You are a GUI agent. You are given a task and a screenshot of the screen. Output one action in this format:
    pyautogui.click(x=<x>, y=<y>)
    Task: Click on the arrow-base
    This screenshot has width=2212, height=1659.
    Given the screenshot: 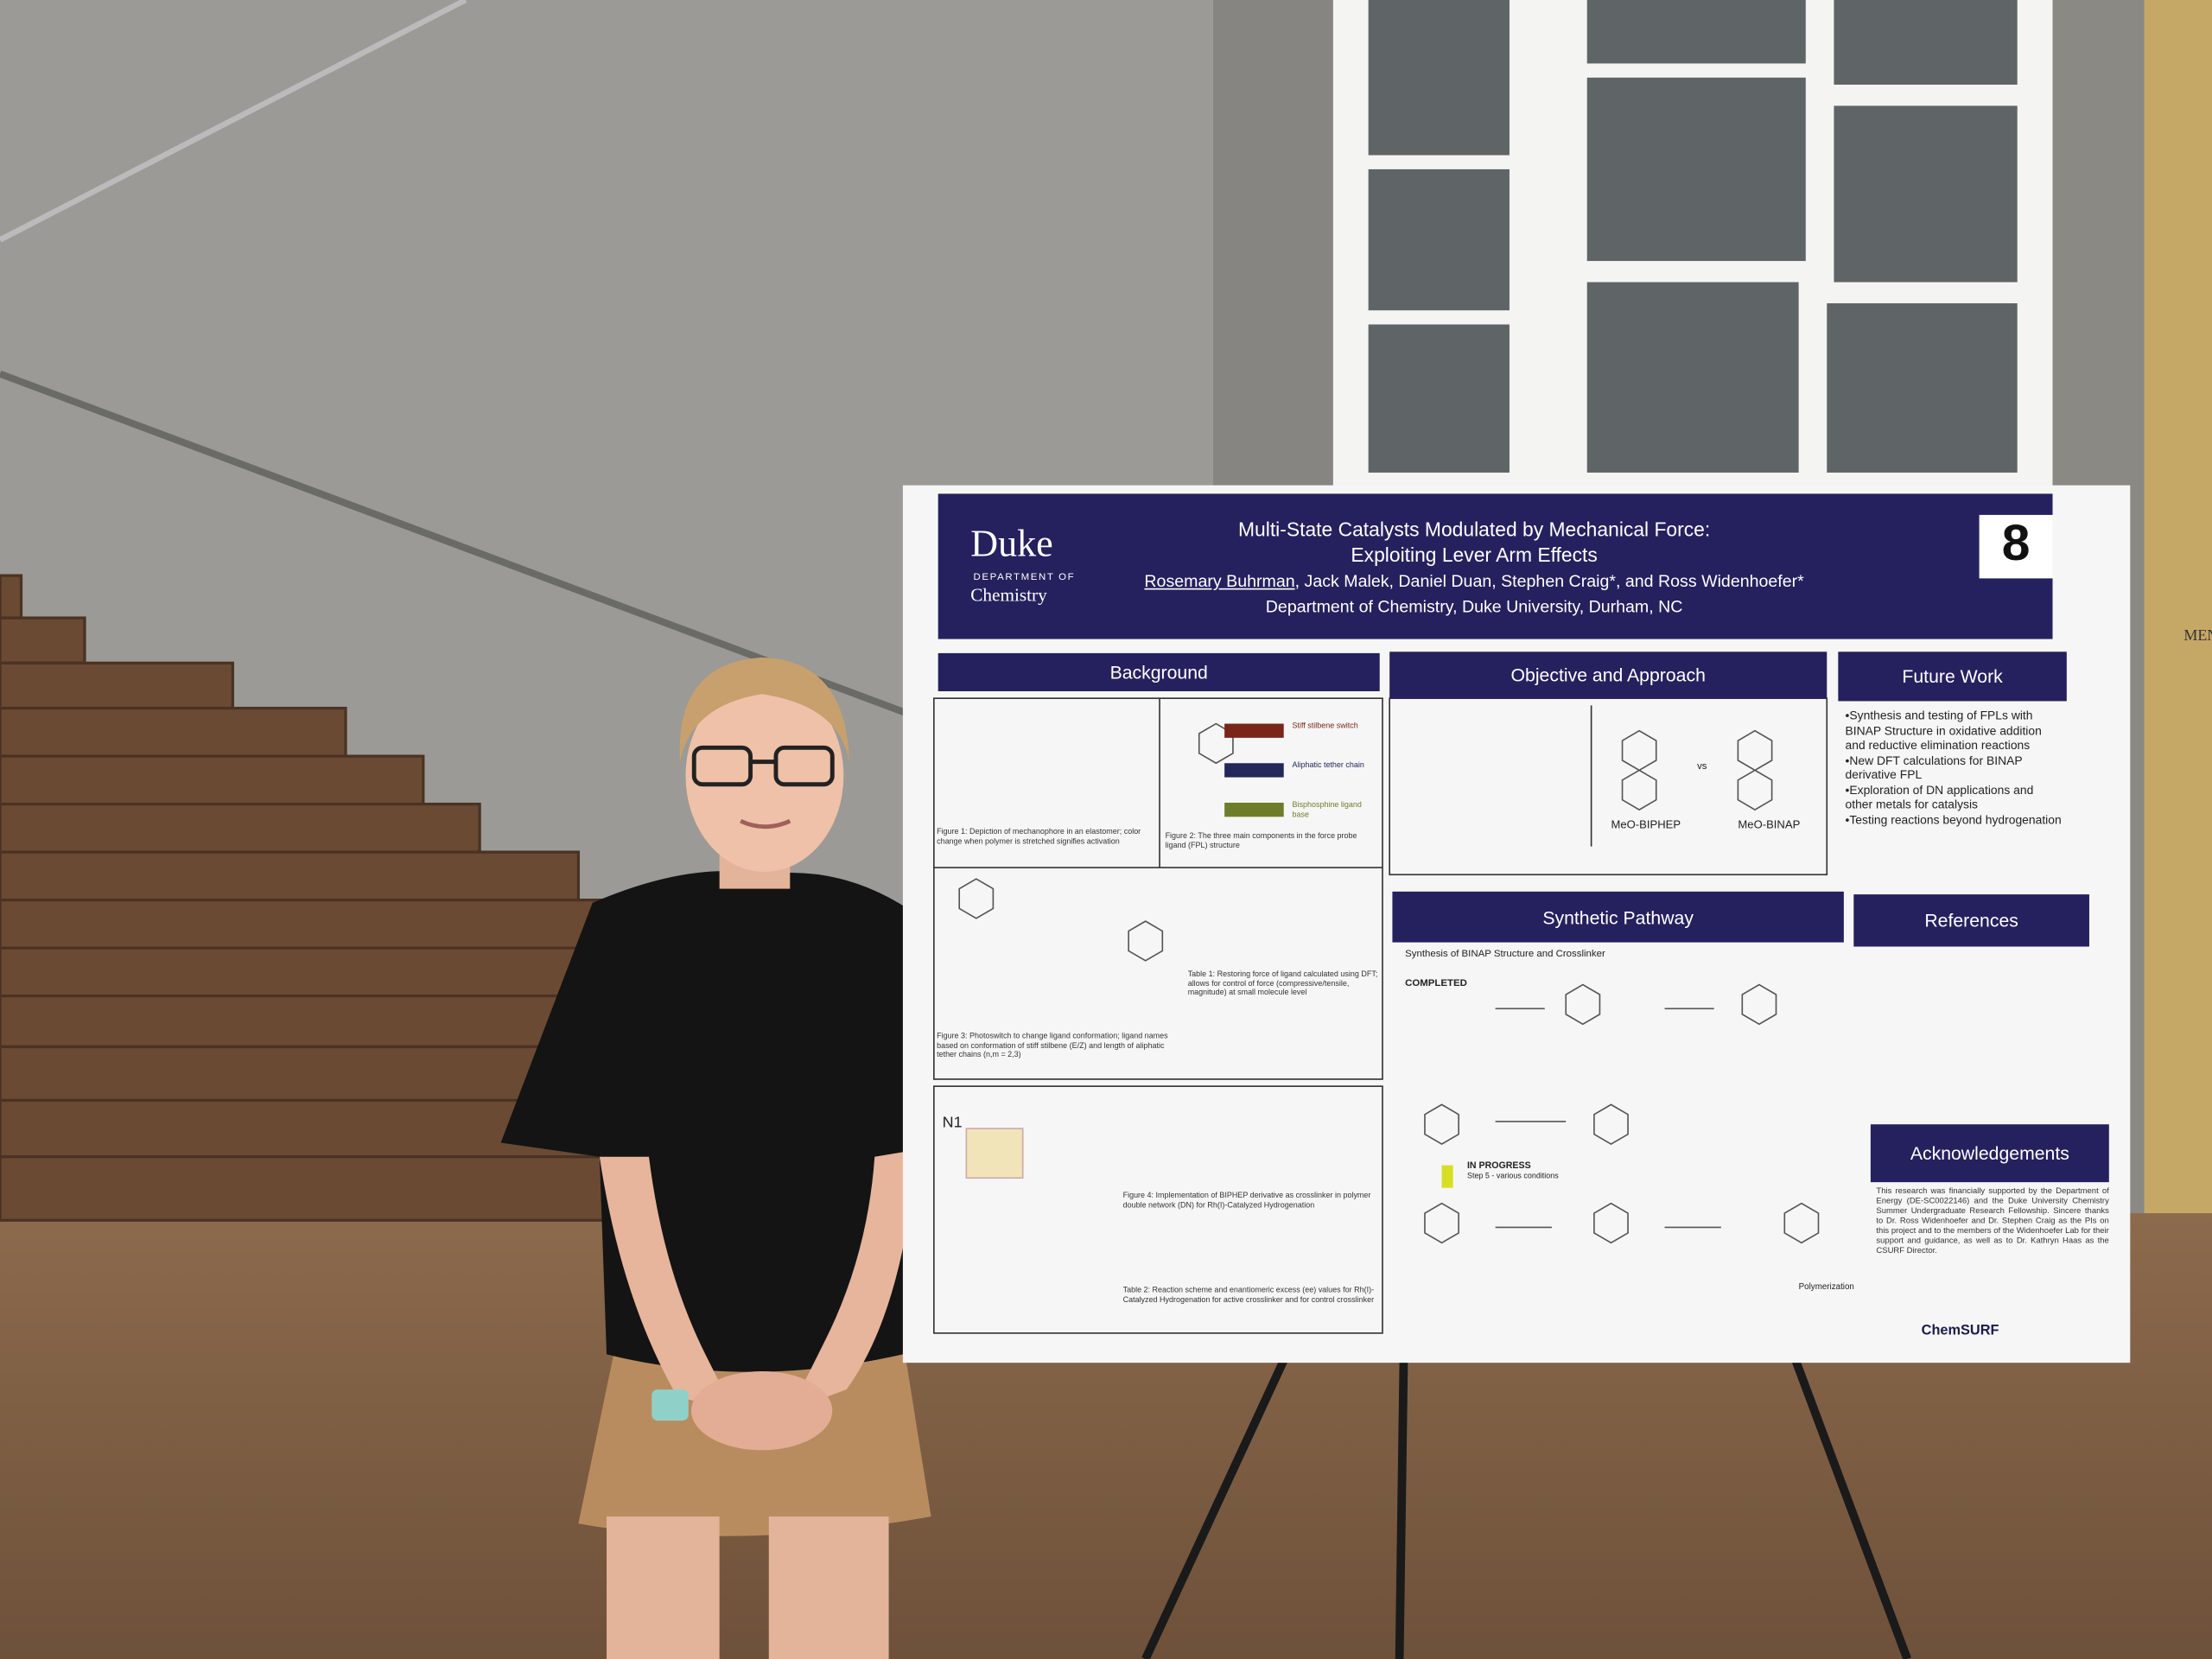 What is the action you would take?
    pyautogui.click(x=1254, y=809)
    